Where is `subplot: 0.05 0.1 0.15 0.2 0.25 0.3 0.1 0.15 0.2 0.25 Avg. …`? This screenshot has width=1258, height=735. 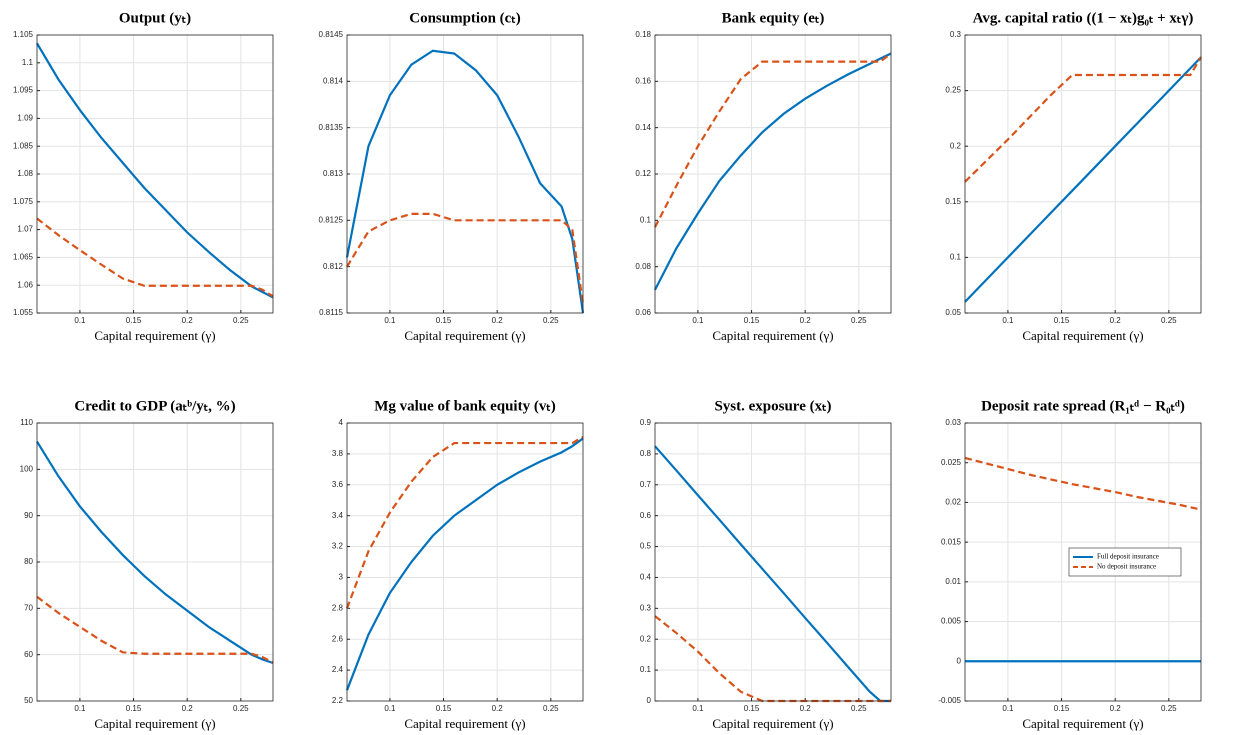
subplot: 0.05 0.1 0.15 0.2 0.25 0.3 0.1 0.15 0.2 0.25 Avg. … is located at coordinates (1073, 176).